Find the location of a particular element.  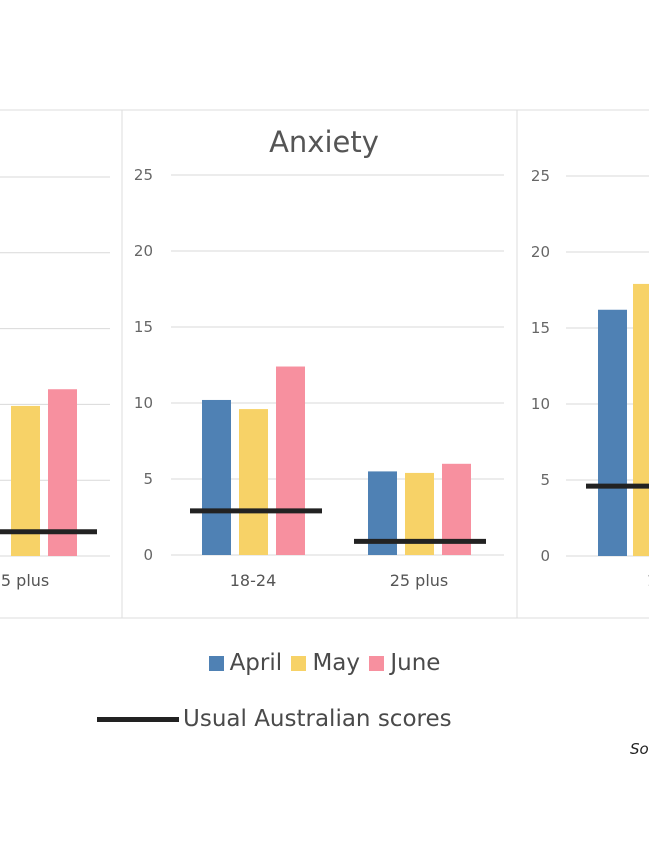

legend-item-june: June is located at coordinates (404, 663).